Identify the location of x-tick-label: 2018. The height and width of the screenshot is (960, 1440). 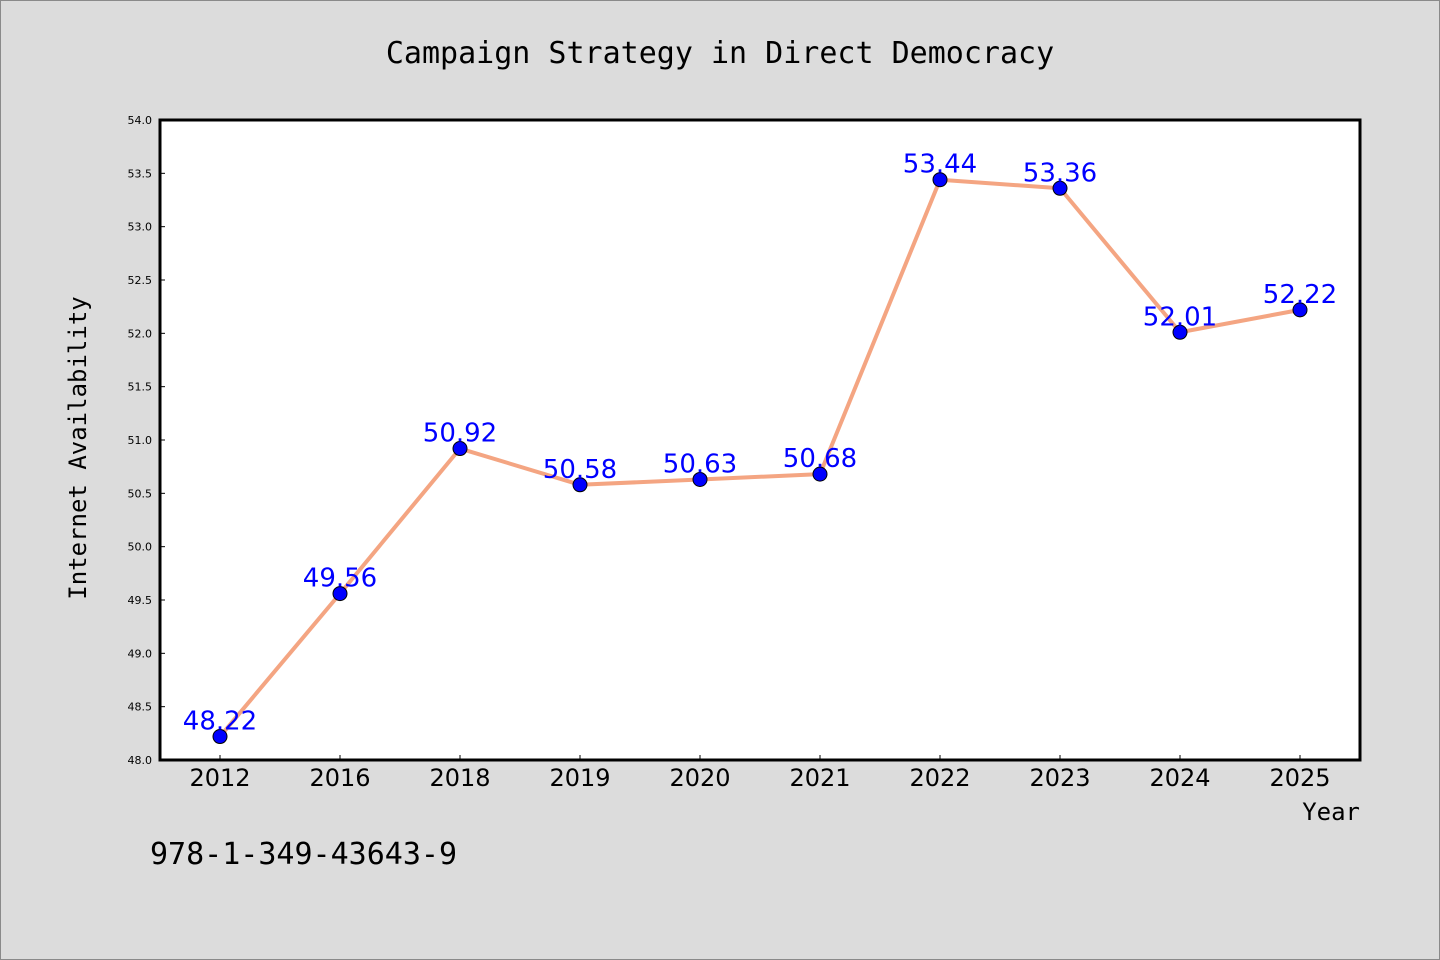
(459, 778).